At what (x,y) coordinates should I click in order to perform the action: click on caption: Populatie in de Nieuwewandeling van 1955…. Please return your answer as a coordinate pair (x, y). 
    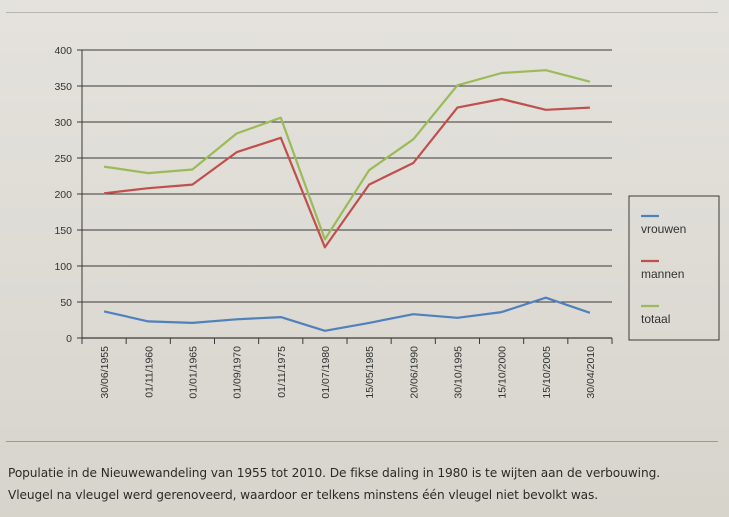
    Looking at the image, I should click on (367, 484).